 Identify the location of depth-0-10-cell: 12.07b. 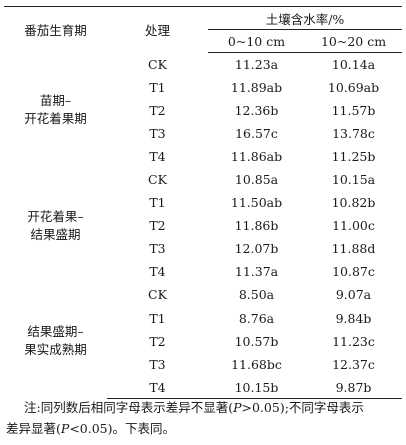
(256, 249).